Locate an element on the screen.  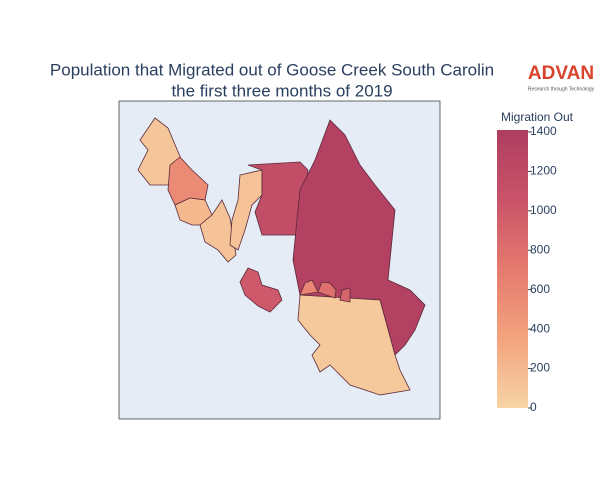
colorbar is located at coordinates (512, 269).